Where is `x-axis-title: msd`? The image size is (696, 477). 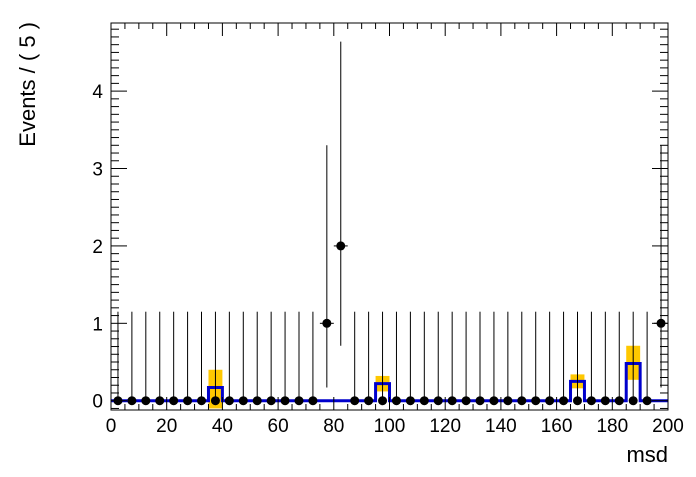
x-axis-title: msd is located at coordinates (647, 454).